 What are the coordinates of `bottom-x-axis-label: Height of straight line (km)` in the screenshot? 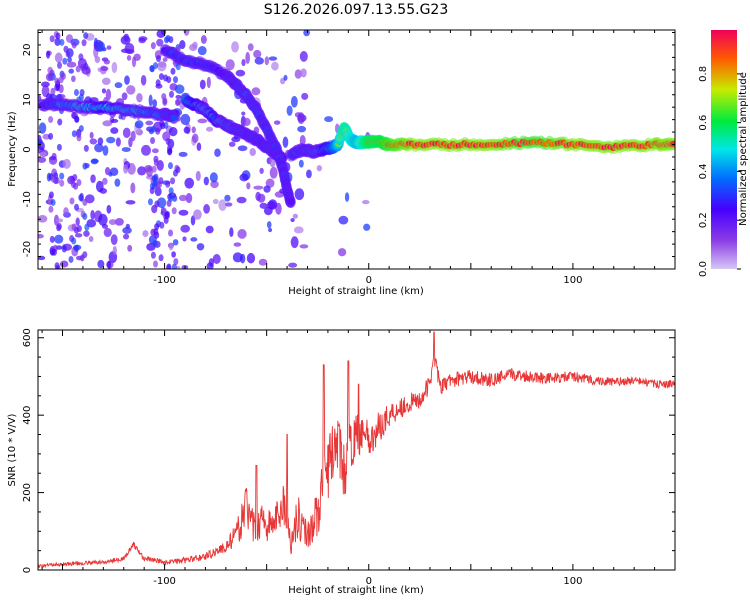 It's located at (356, 590).